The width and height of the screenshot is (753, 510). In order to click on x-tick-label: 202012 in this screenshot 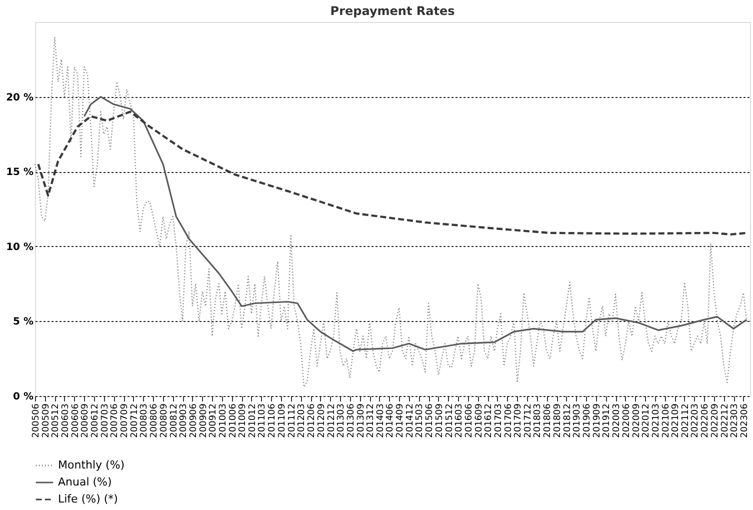, I will do `click(647, 421)`.